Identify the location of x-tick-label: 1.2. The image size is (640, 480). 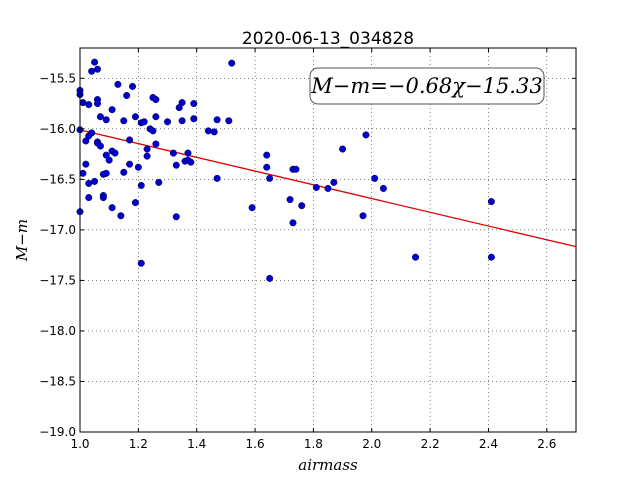
(138, 444).